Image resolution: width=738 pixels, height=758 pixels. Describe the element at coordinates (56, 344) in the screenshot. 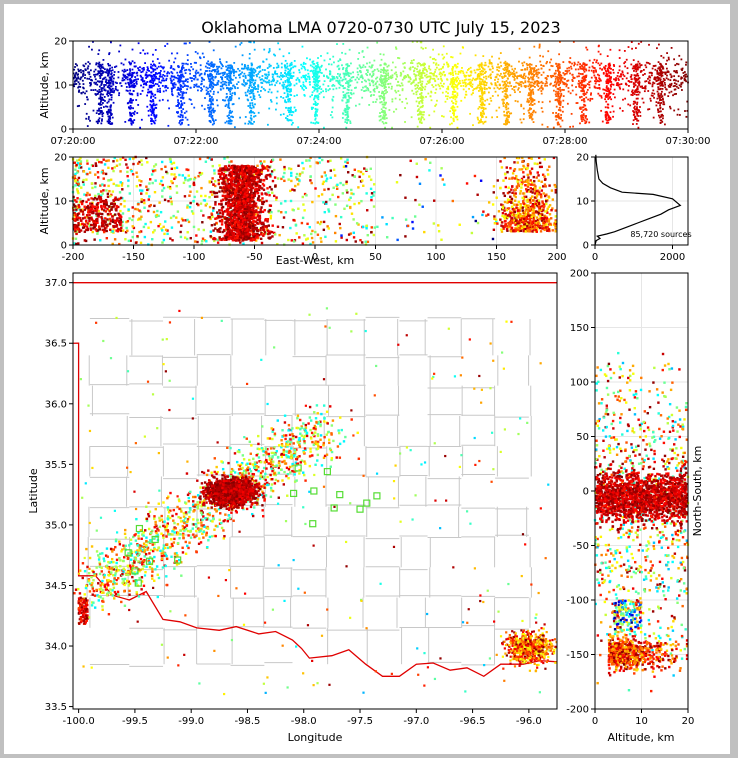

I see `y-tick-label: 36.5` at that location.